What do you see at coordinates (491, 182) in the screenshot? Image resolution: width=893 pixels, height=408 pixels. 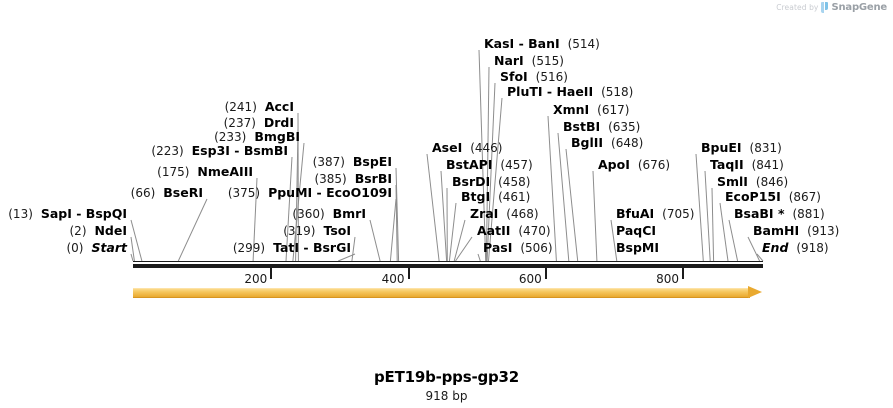 I see `enzyme-label-bsrdi: BsrDI (458)` at bounding box center [491, 182].